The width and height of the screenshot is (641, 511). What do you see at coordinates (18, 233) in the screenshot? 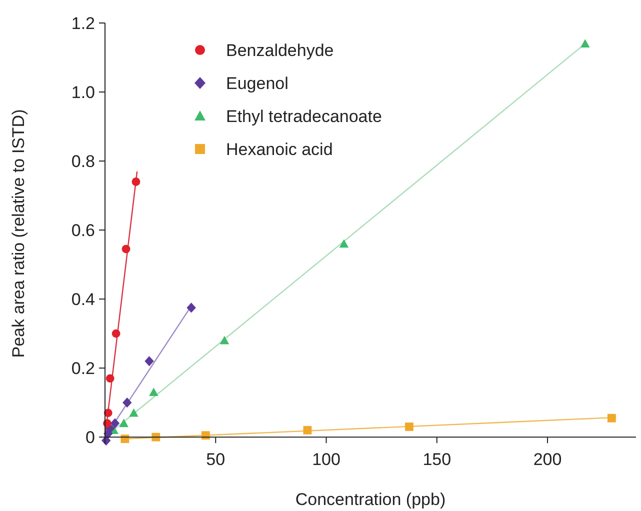
I see `y-axis-title: Peak area ratio (relative to ISTD)` at bounding box center [18, 233].